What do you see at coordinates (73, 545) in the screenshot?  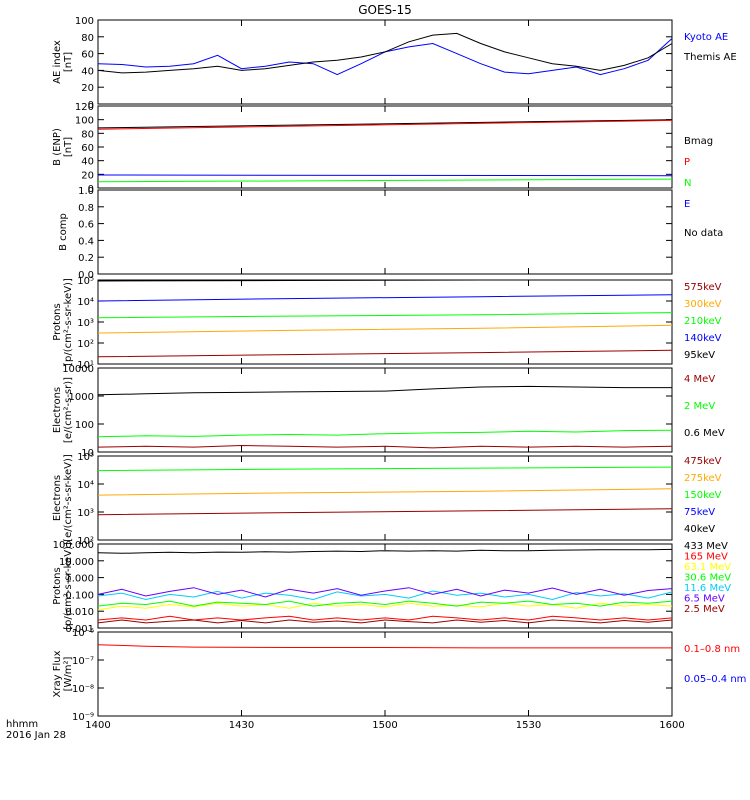 I see `y-tick-label: 100.000` at bounding box center [73, 545].